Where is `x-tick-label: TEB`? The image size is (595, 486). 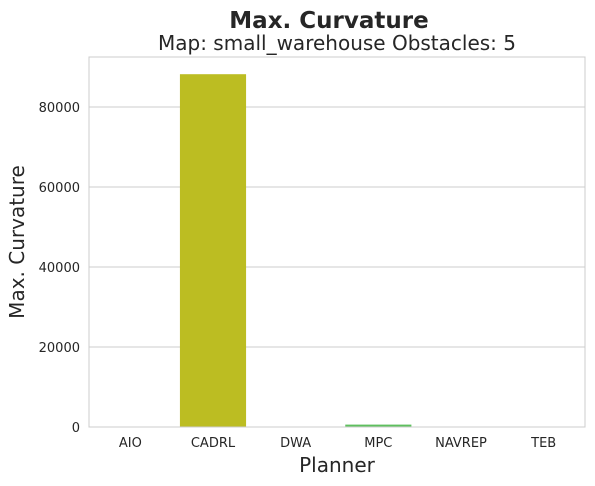 x-tick-label: TEB is located at coordinates (543, 443).